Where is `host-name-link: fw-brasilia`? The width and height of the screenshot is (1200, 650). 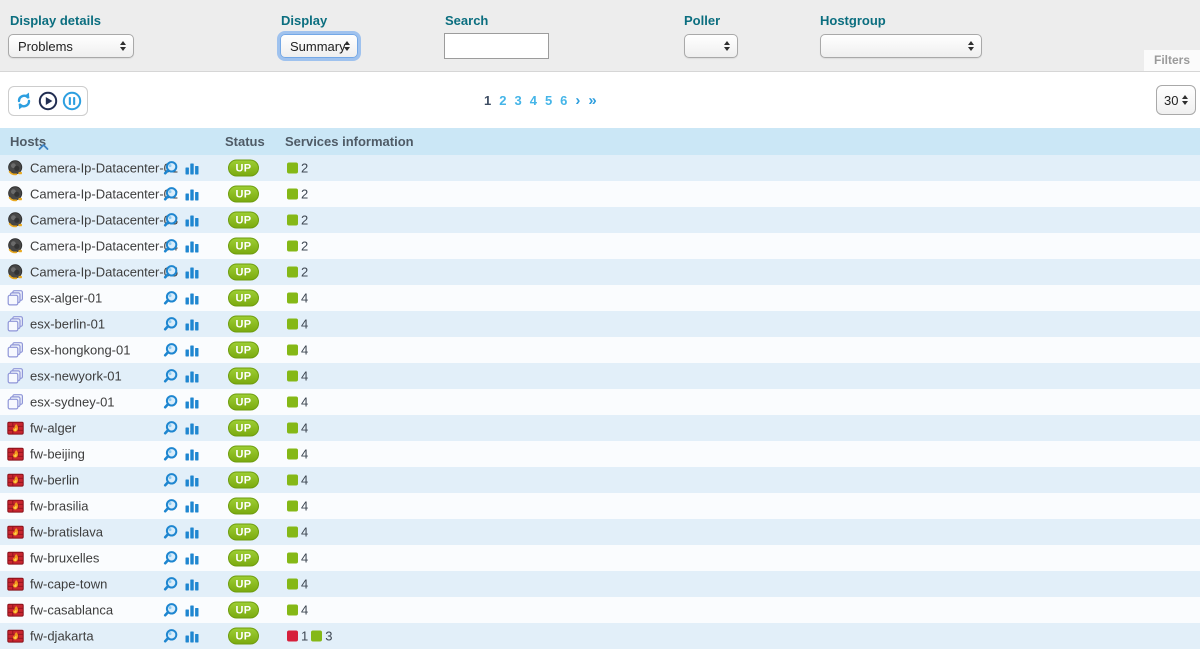
host-name-link: fw-brasilia is located at coordinates (59, 506).